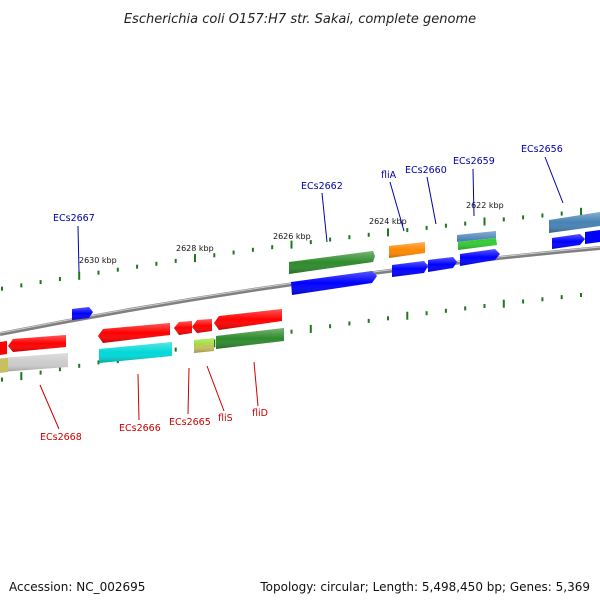 This screenshot has width=600, height=600. What do you see at coordinates (74, 218) in the screenshot?
I see `gene-label-ecs2667: ECs2667` at bounding box center [74, 218].